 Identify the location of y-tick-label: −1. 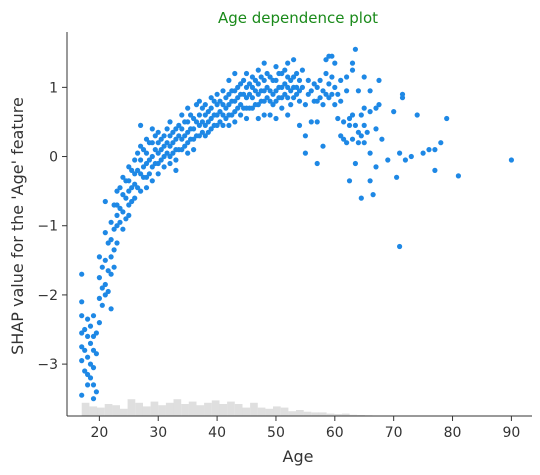
(47, 227).